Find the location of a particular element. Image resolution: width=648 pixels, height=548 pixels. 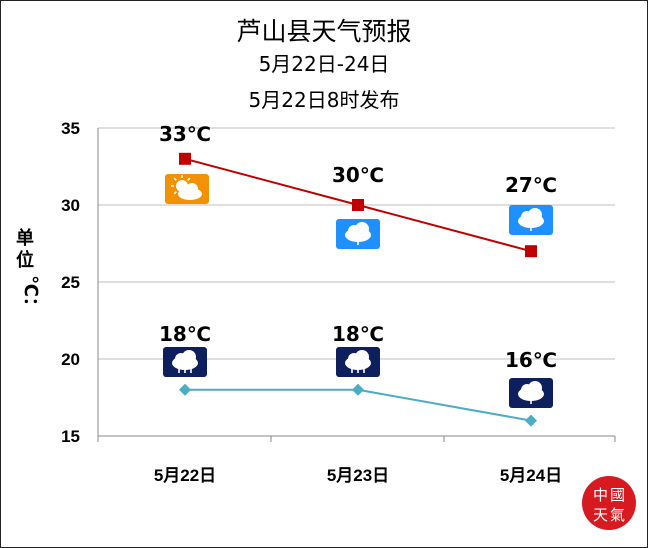

y-tick-label: 25 is located at coordinates (70, 282).